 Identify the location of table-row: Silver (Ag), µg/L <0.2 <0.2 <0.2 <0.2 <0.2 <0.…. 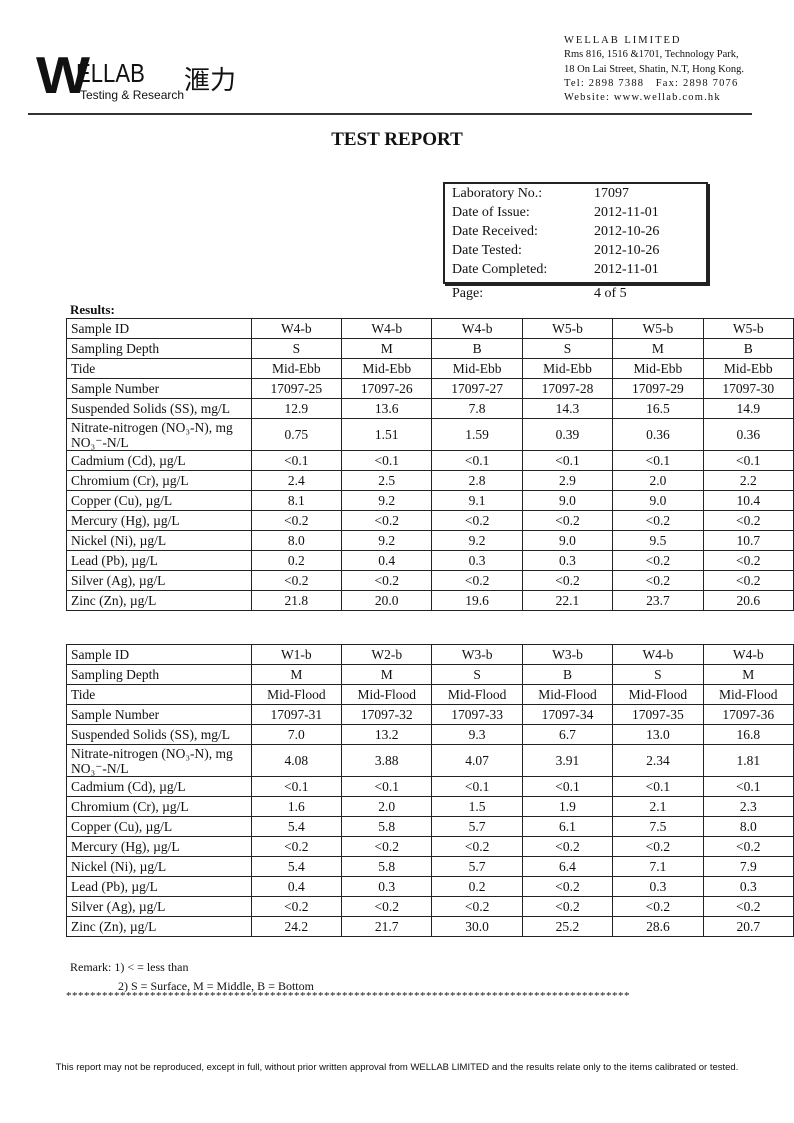
(430, 906).